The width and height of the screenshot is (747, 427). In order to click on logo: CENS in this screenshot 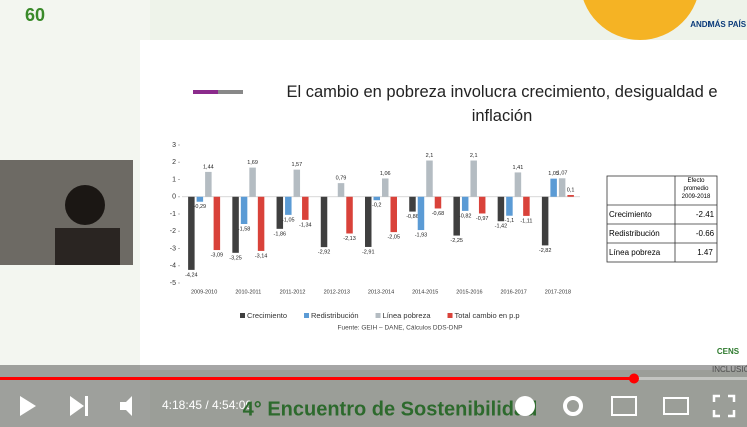, I will do `click(728, 351)`.